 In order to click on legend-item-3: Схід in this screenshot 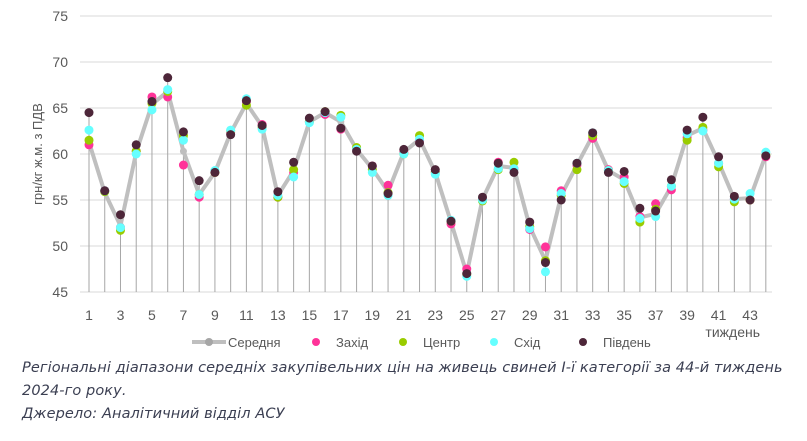, I will do `click(515, 342)`.